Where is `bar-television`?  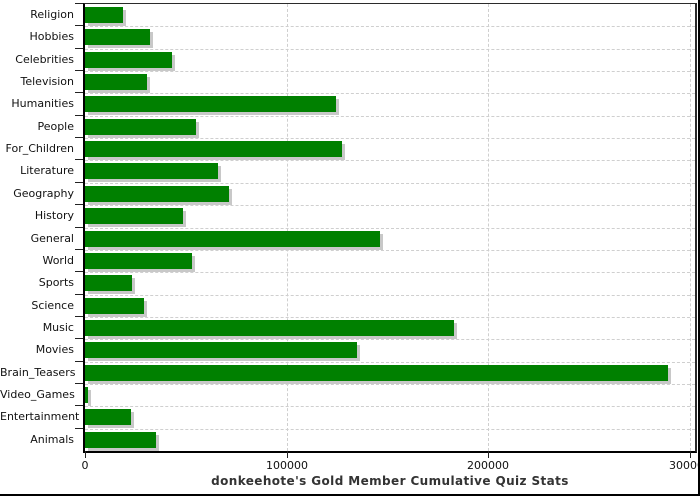
bar-television is located at coordinates (116, 82).